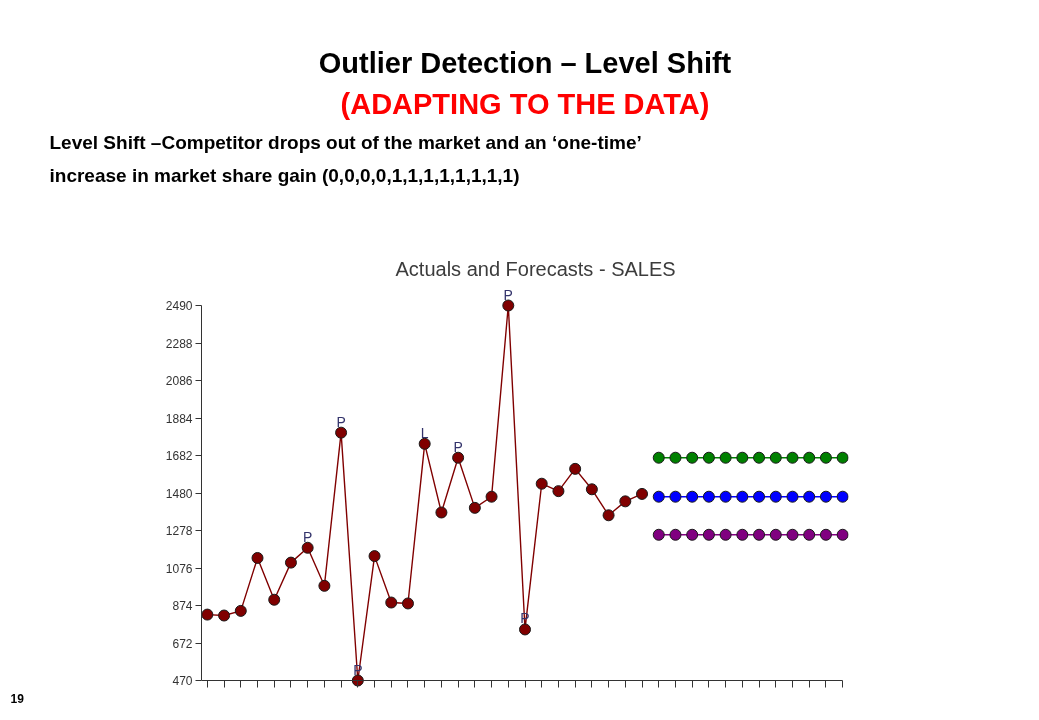 The width and height of the screenshot is (1039, 720). What do you see at coordinates (179, 418) in the screenshot?
I see `y-tick-label: 1884` at bounding box center [179, 418].